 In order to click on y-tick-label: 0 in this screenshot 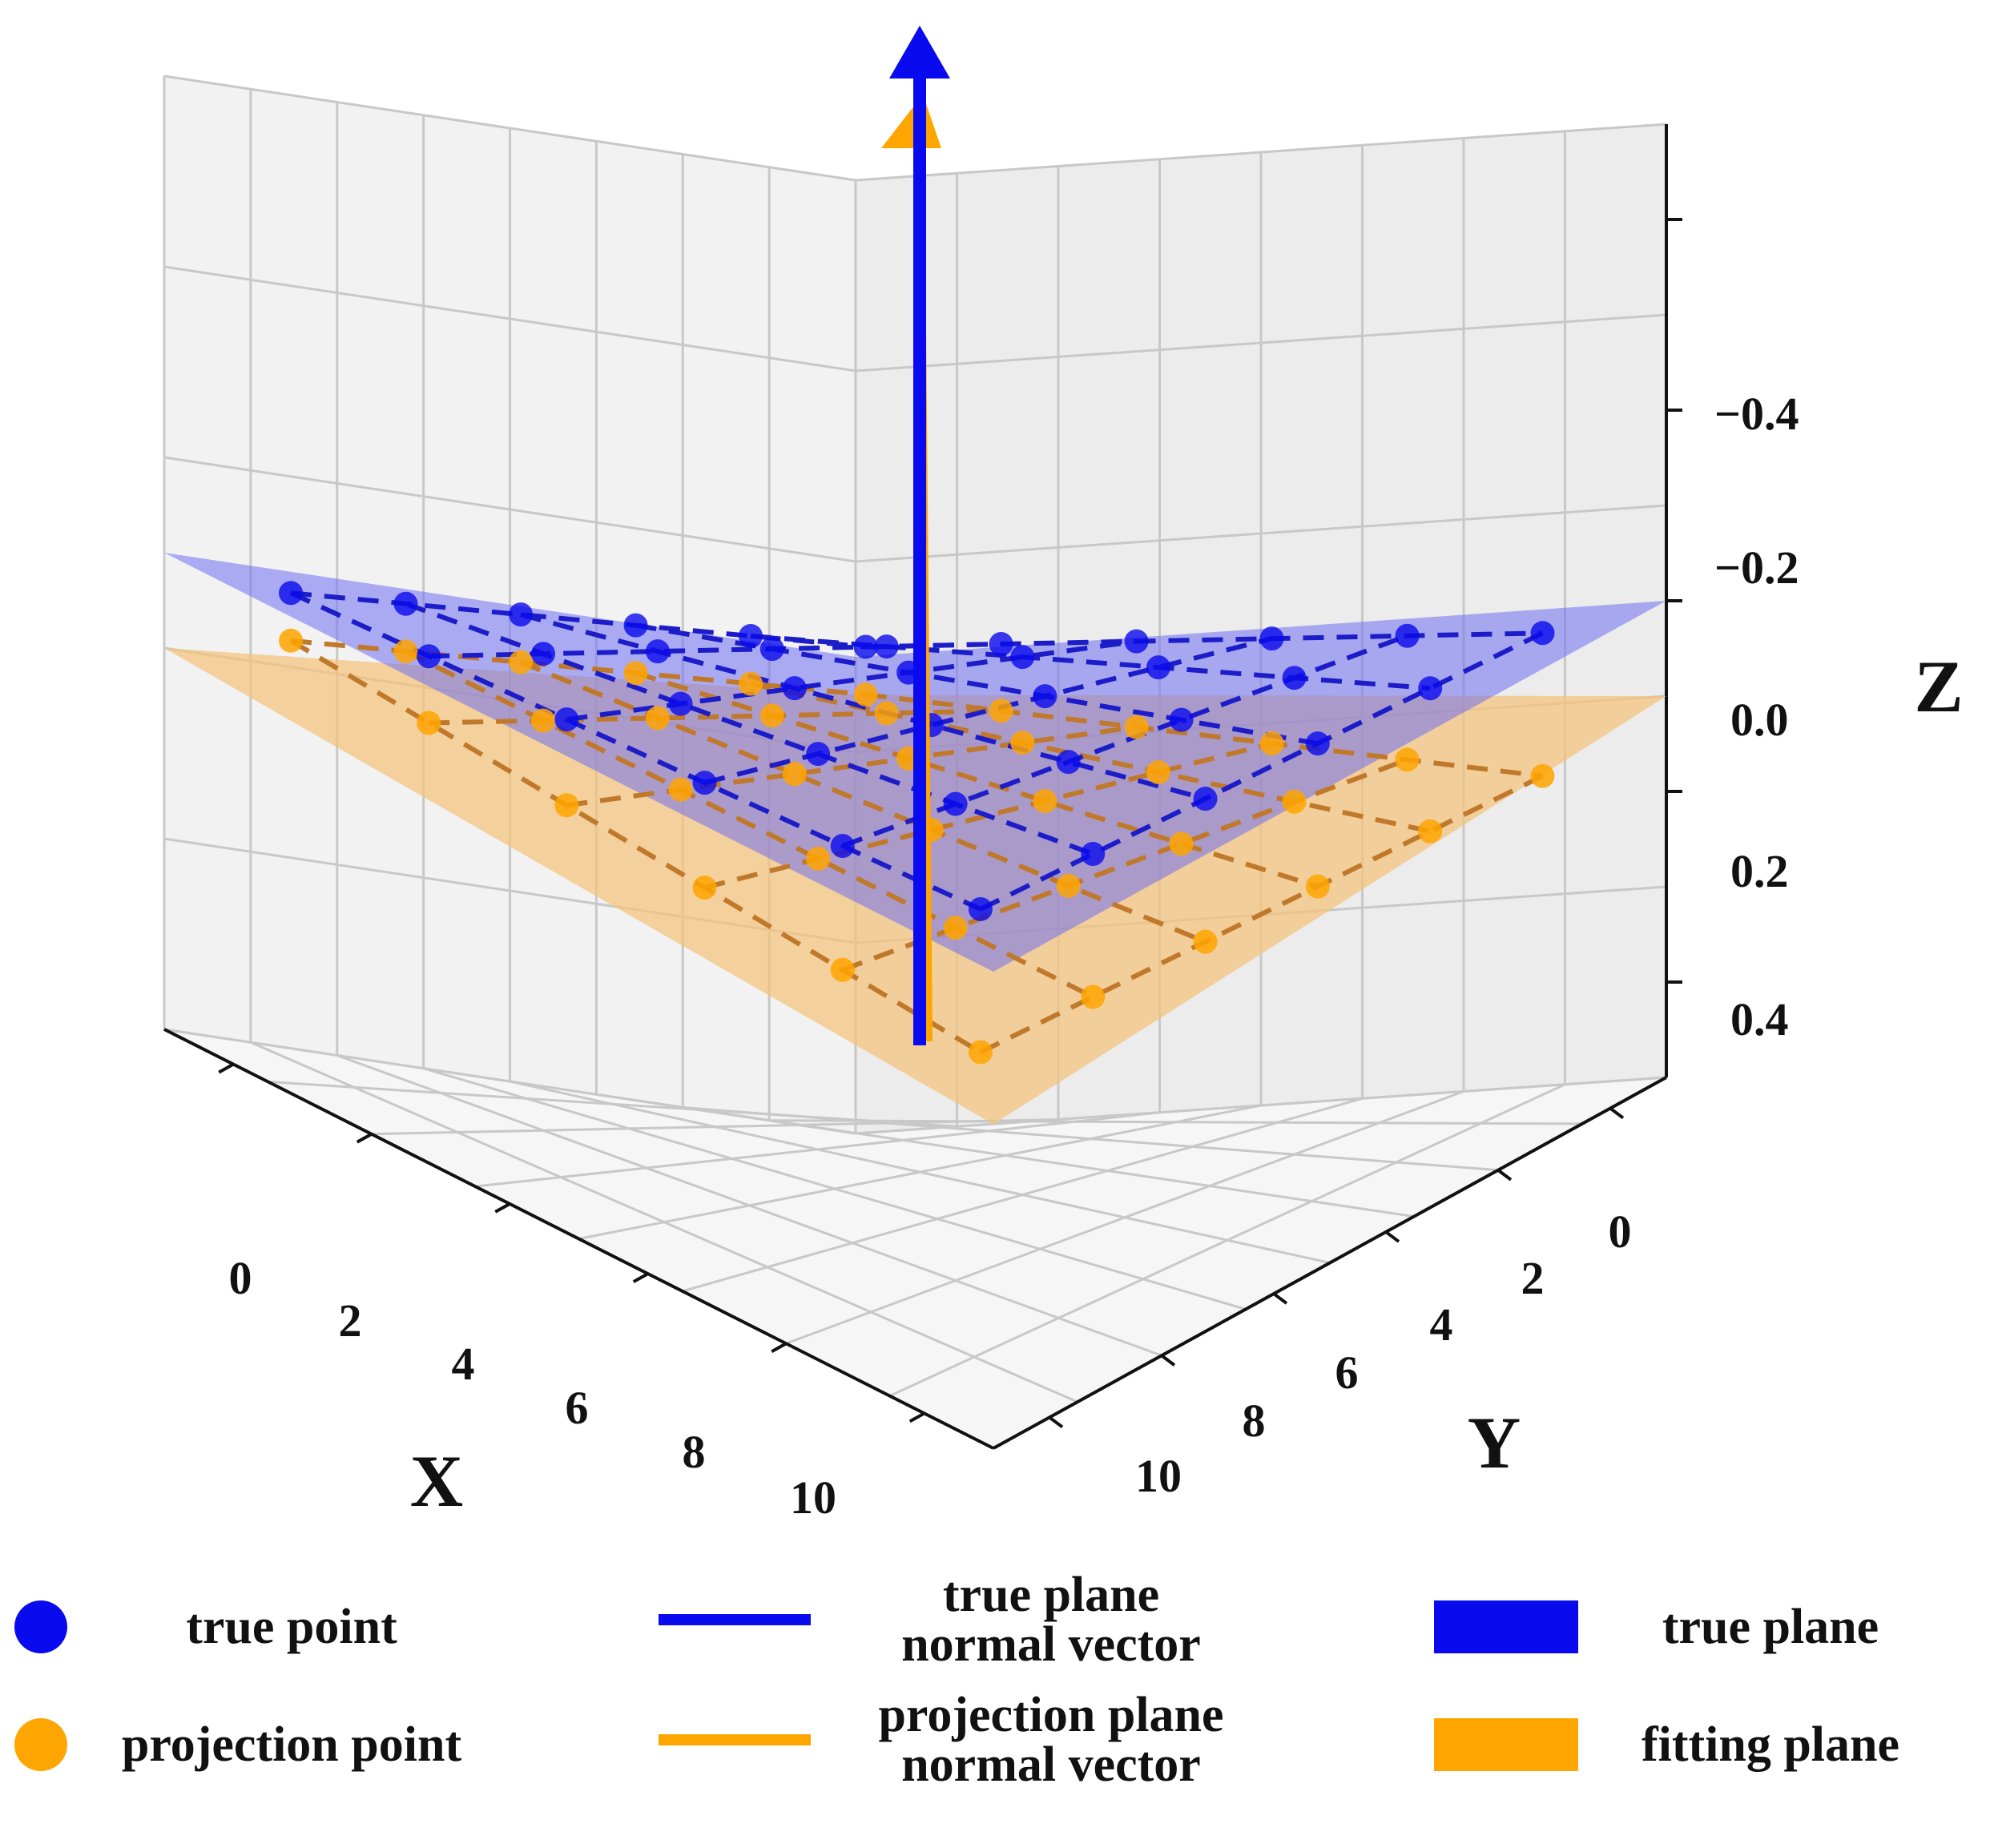, I will do `click(1620, 1232)`.